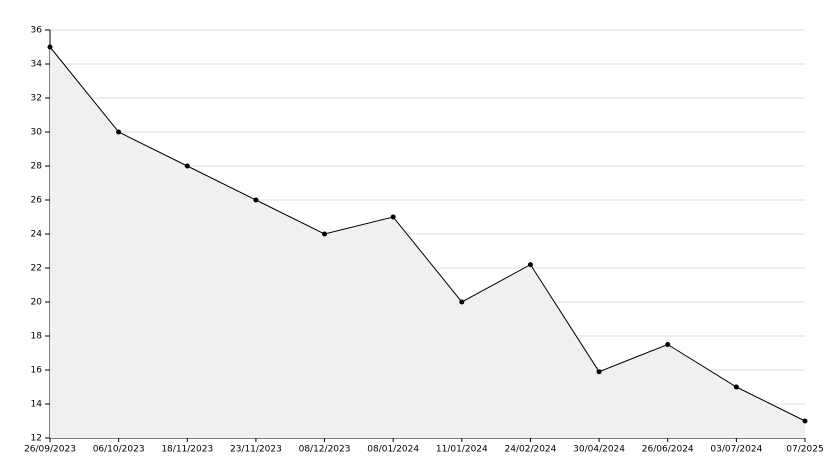 The width and height of the screenshot is (834, 468). What do you see at coordinates (37, 371) in the screenshot?
I see `y-tick-label: 16` at bounding box center [37, 371].